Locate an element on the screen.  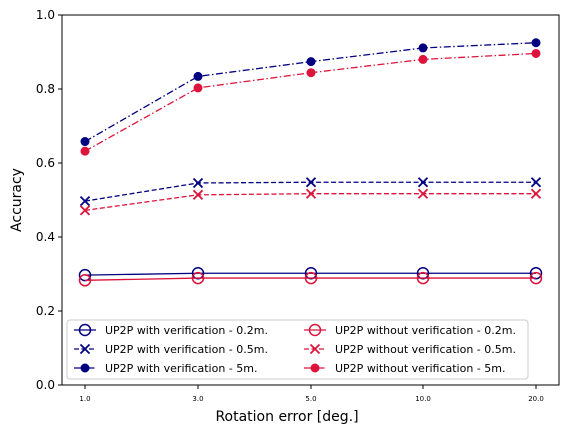
legend-item: UP2P without verification - 5m. is located at coordinates (404, 368).